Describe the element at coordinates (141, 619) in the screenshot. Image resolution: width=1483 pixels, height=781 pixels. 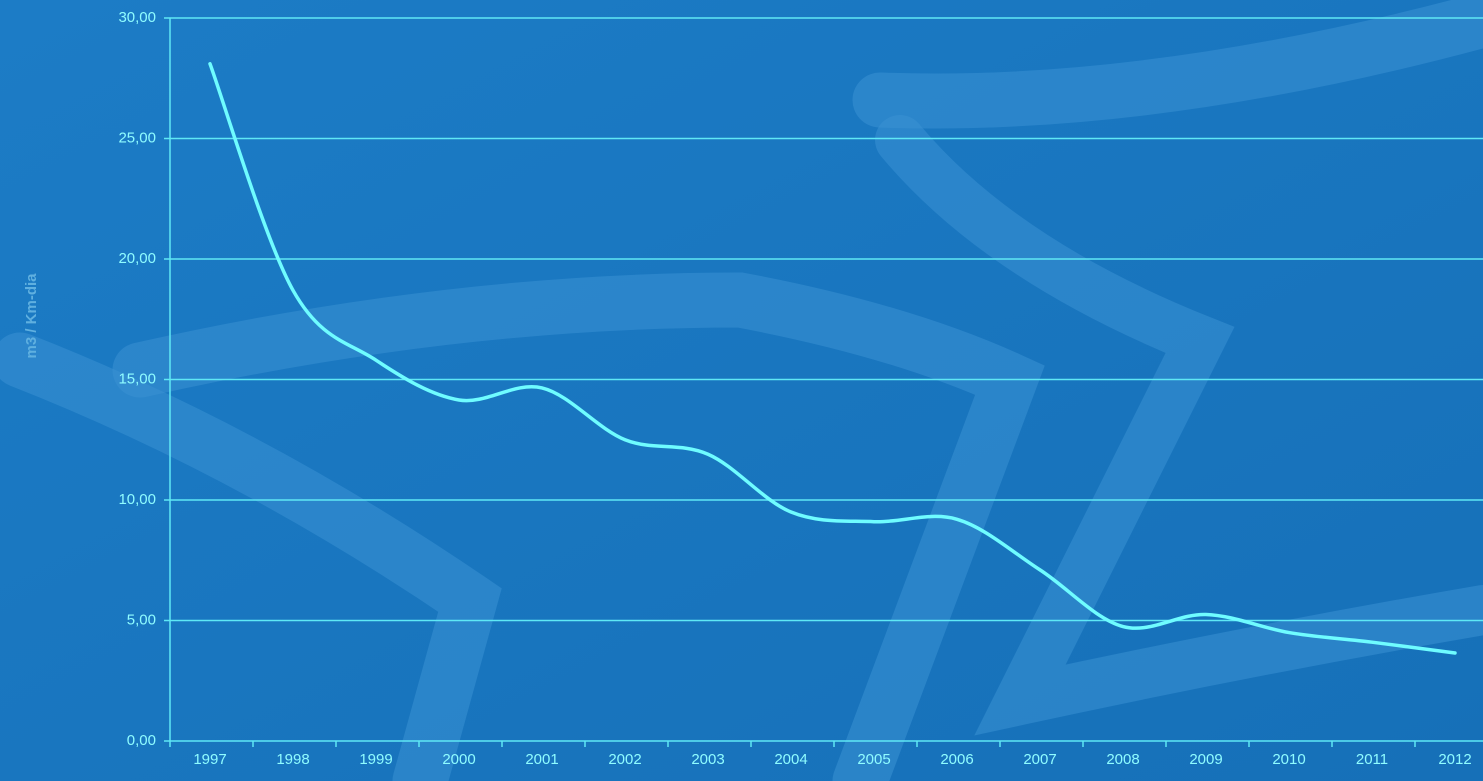
I see `y-tick-label: 5,00` at that location.